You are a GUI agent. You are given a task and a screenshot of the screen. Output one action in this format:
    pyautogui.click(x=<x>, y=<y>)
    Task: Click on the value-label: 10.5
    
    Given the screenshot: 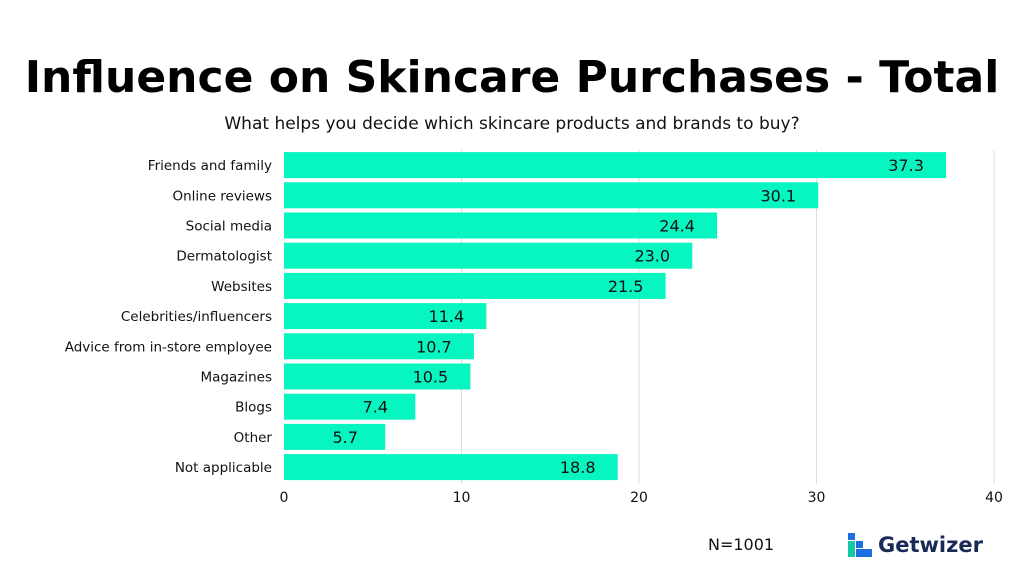 What is the action you would take?
    pyautogui.click(x=431, y=377)
    